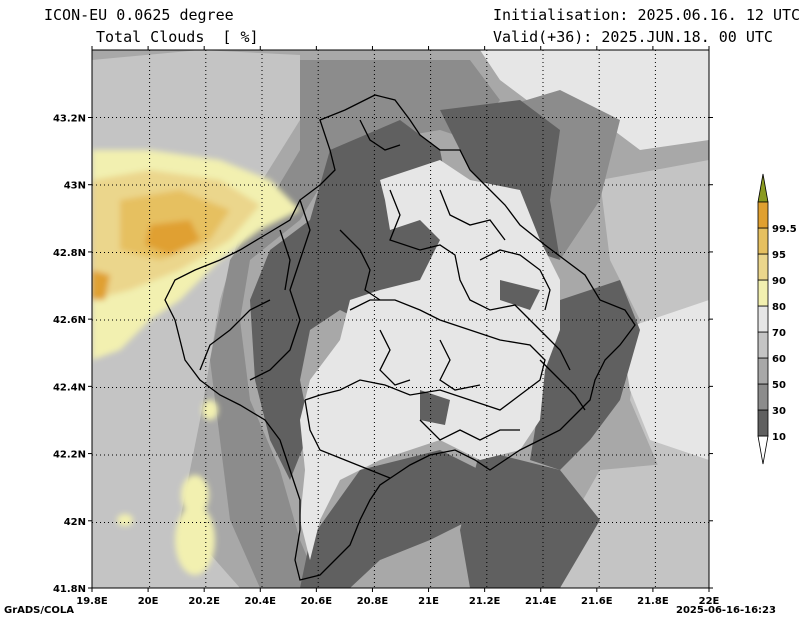 Image resolution: width=800 pixels, height=618 pixels. Describe the element at coordinates (148, 601) in the screenshot. I see `x-tick-label: 20E` at that location.